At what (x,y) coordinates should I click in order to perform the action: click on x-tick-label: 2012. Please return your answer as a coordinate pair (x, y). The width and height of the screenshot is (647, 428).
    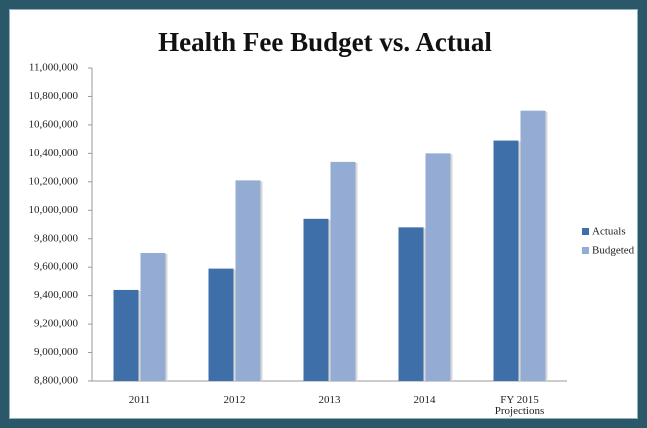
    Looking at the image, I should click on (234, 400).